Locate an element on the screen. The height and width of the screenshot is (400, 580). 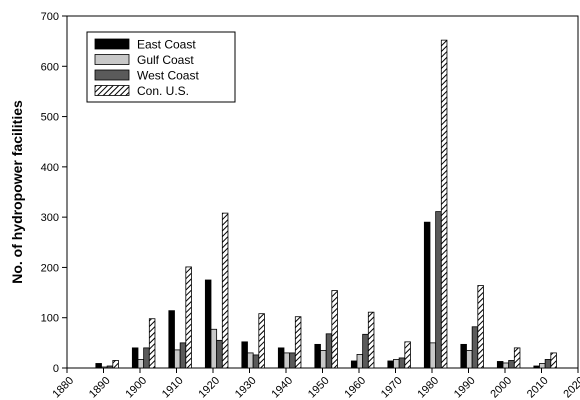
x-tick-label: 1980 is located at coordinates (428, 387).